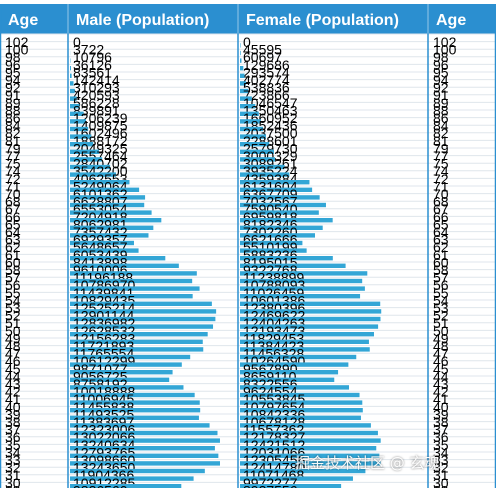 This screenshot has height=488, width=496. What do you see at coordinates (96, 103) in the screenshot?
I see `male-value: 586228` at bounding box center [96, 103].